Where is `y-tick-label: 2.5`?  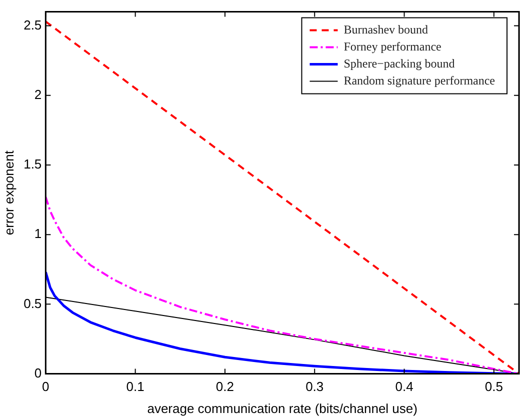 y-tick-label: 2.5 is located at coordinates (33, 24).